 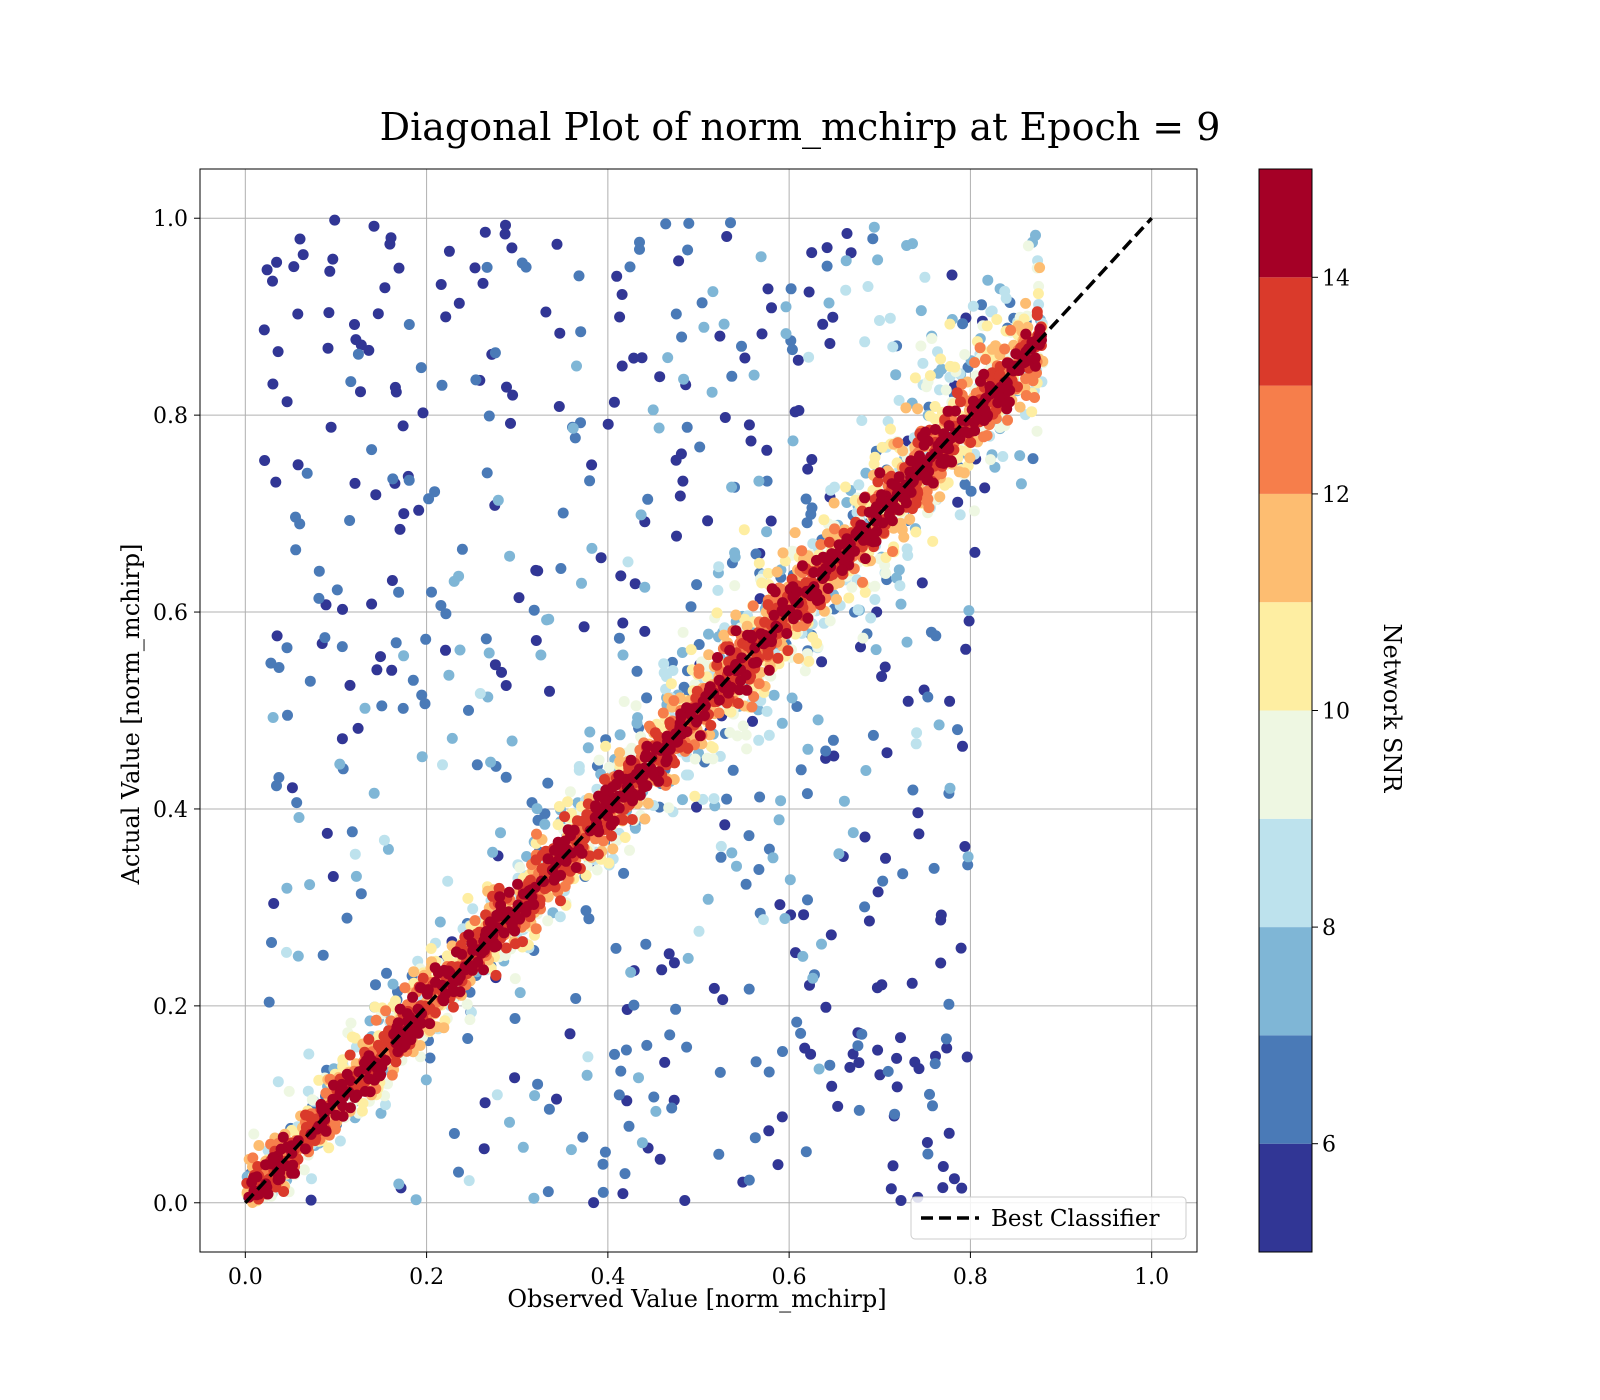 What do you see at coordinates (1336, 495) in the screenshot?
I see `colorbar-tick-label: 12` at bounding box center [1336, 495].